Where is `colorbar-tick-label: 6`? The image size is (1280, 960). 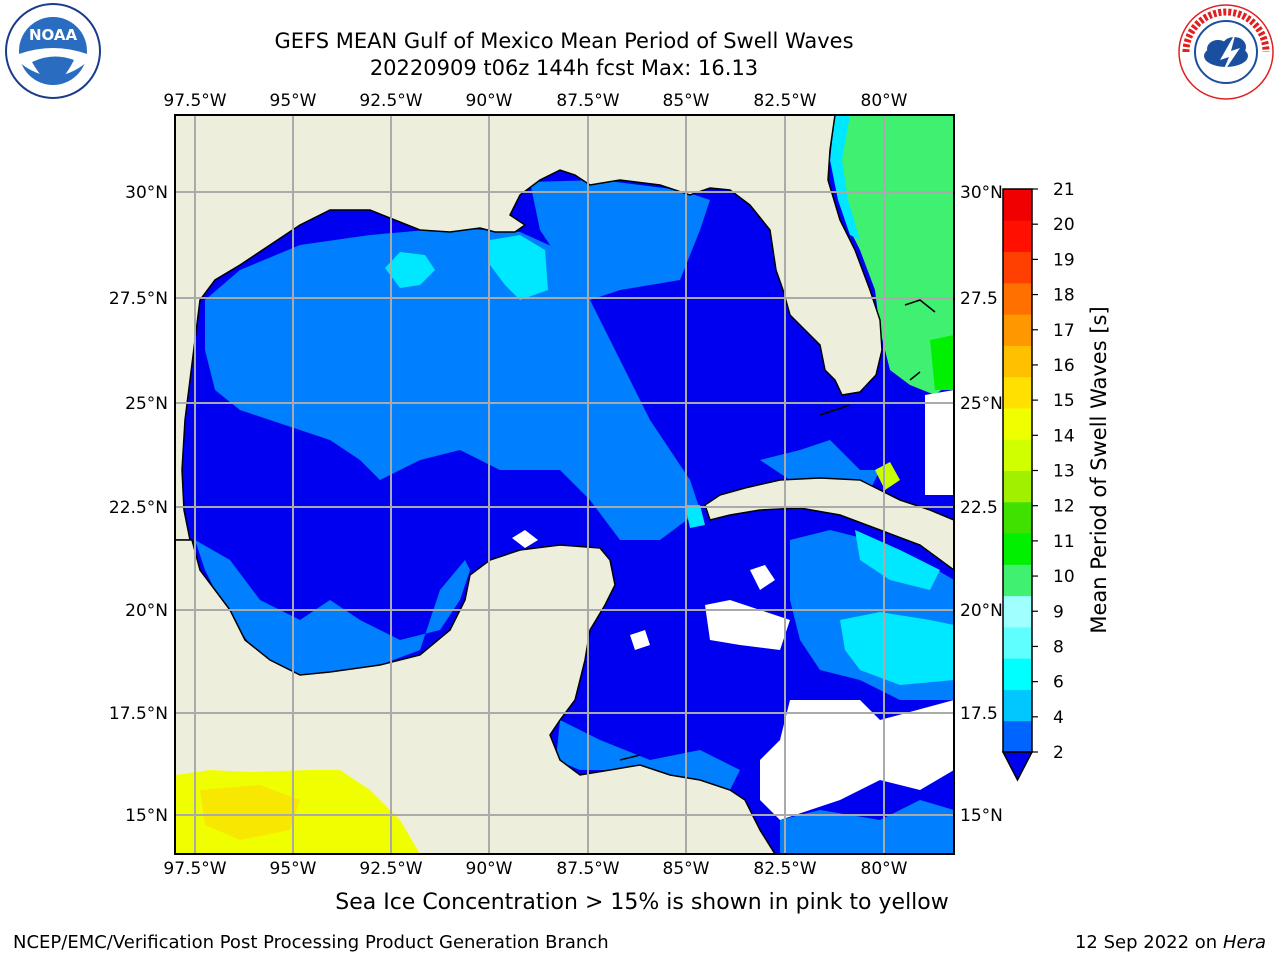 colorbar-tick-label: 6 is located at coordinates (1058, 683).